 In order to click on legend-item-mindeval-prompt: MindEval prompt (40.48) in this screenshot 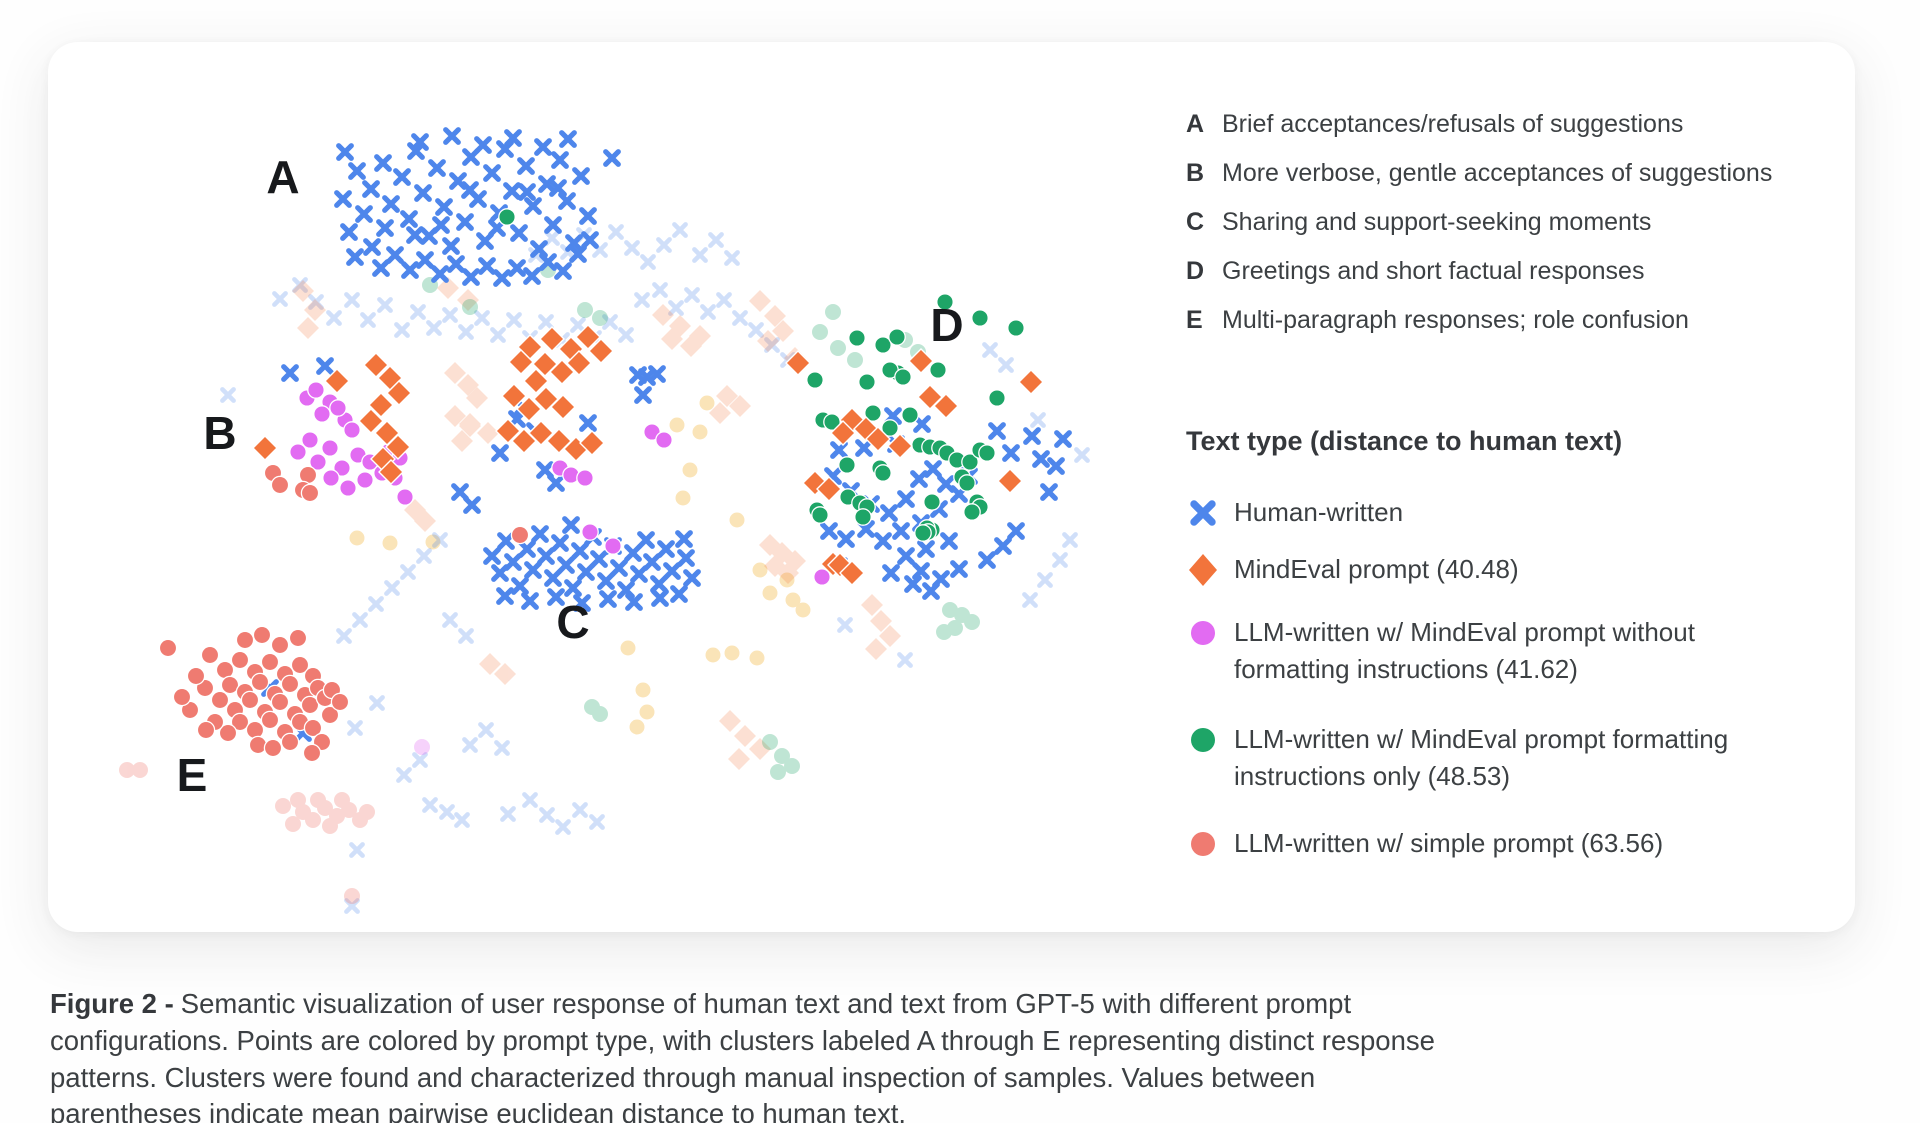, I will do `click(1352, 569)`.